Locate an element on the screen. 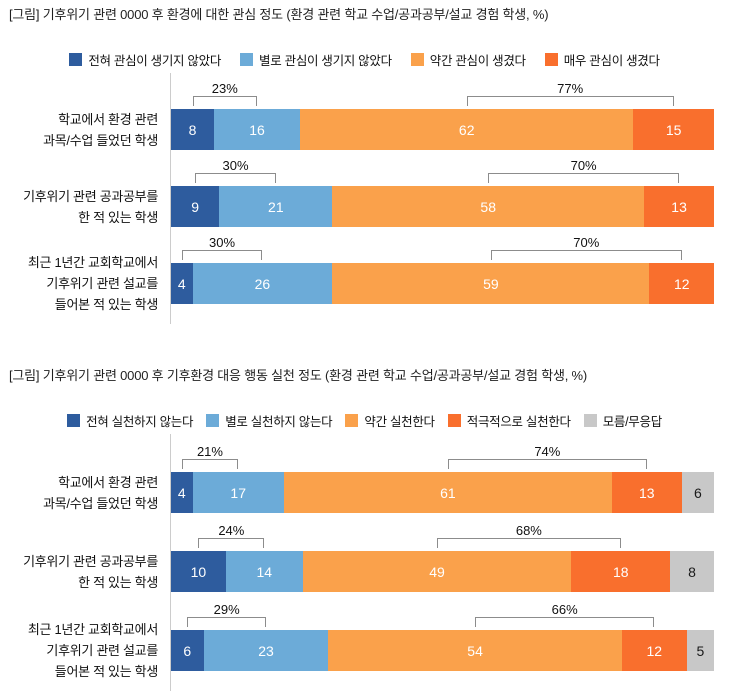  legend-item: 전혀 실천하지 않는다 is located at coordinates (130, 420).